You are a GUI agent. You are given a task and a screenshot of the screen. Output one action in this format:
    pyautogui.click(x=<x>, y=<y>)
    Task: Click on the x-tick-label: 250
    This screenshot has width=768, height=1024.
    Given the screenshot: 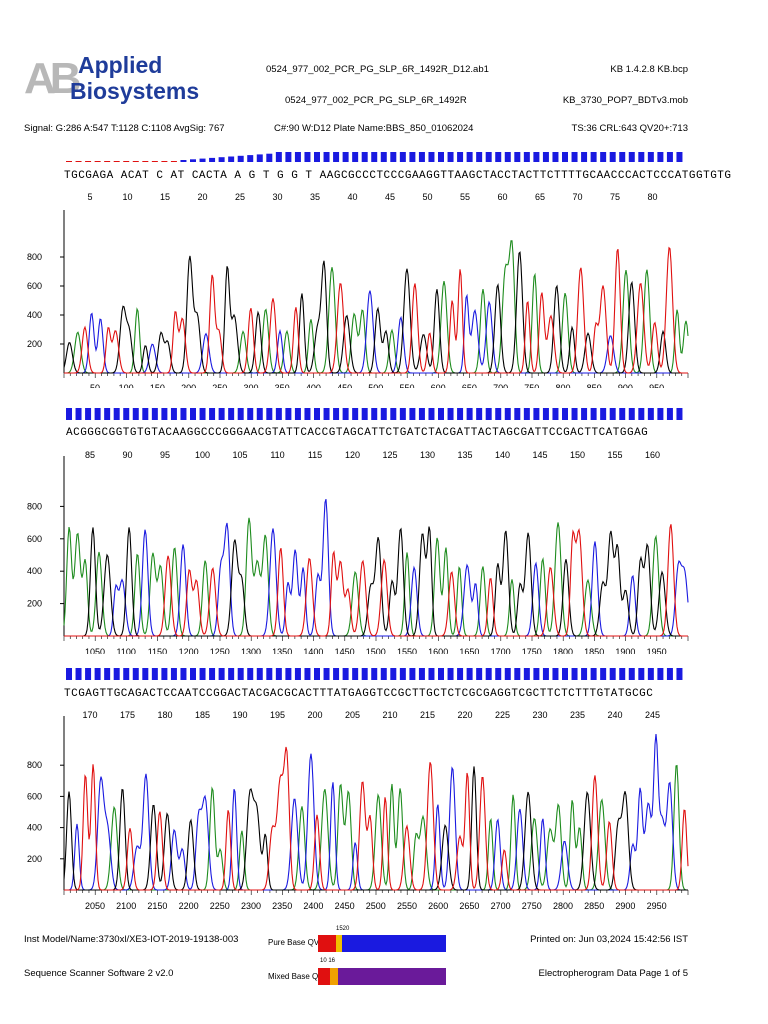 What is the action you would take?
    pyautogui.click(x=219, y=385)
    